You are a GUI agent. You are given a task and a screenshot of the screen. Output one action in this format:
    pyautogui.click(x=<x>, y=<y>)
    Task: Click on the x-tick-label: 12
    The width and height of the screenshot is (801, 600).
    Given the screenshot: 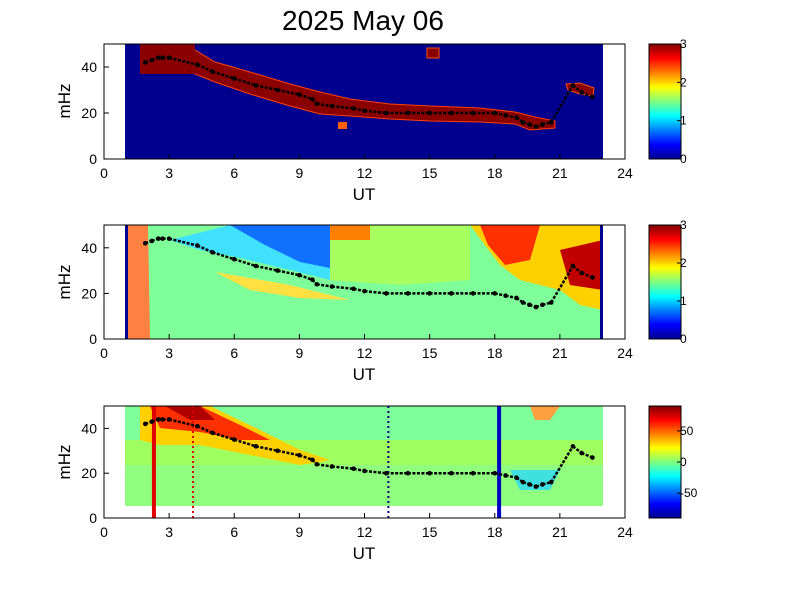 What is the action you would take?
    pyautogui.click(x=365, y=532)
    